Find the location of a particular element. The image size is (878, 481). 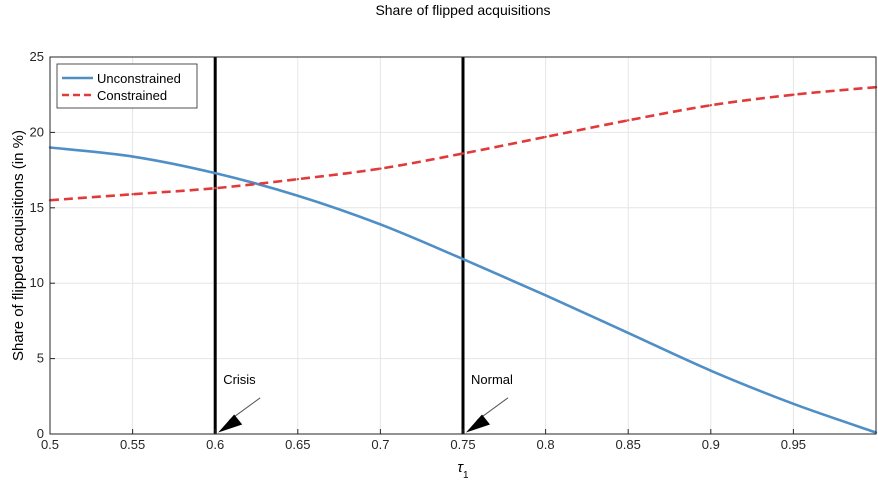

y-tick-label: 15 is located at coordinates (37, 207).